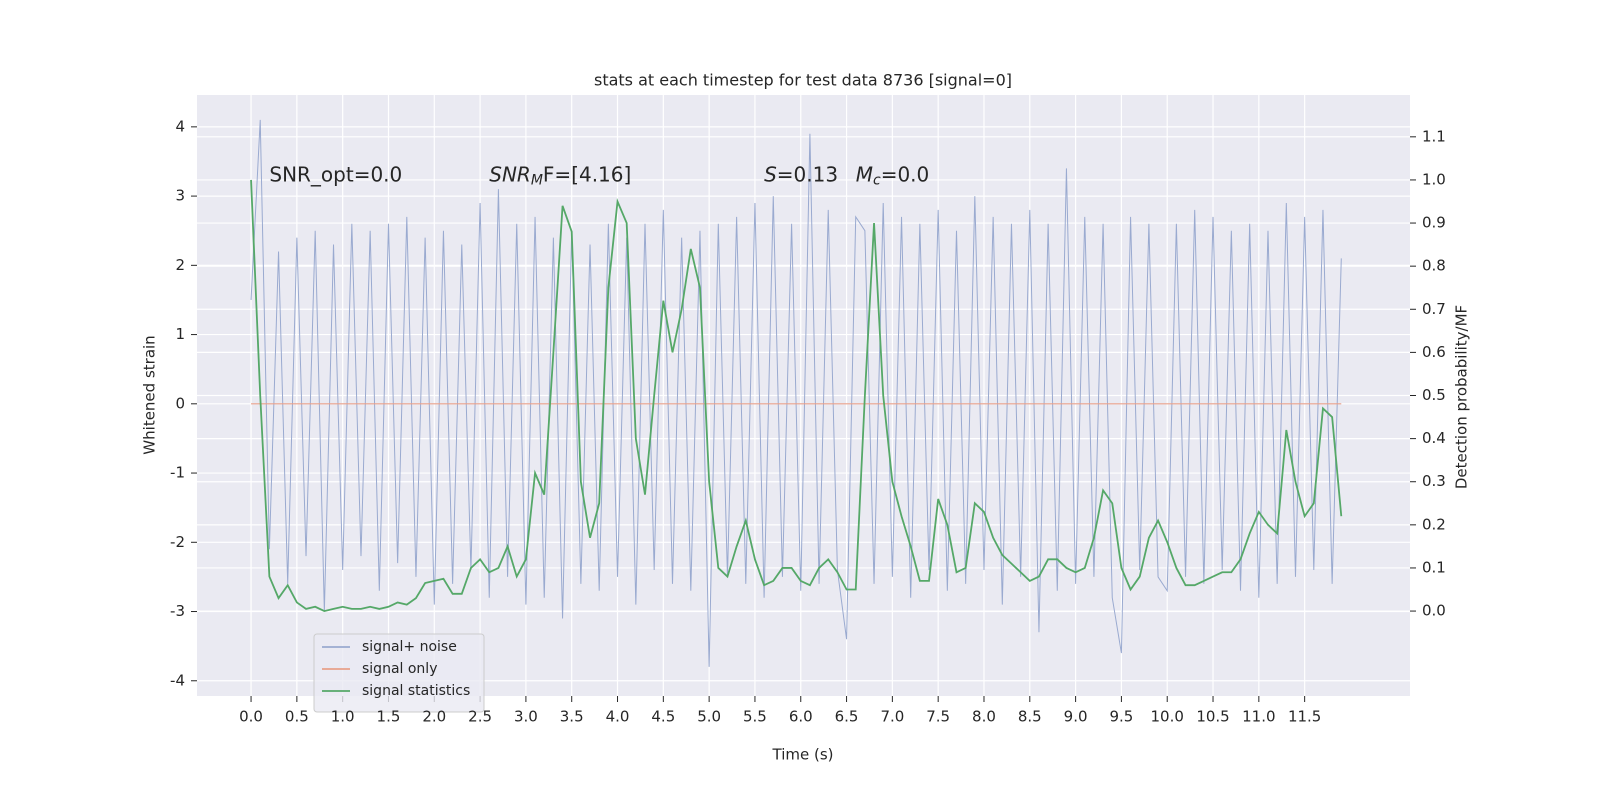 The width and height of the screenshot is (1600, 800). I want to click on x-tick-label: 1.5, so click(389, 717).